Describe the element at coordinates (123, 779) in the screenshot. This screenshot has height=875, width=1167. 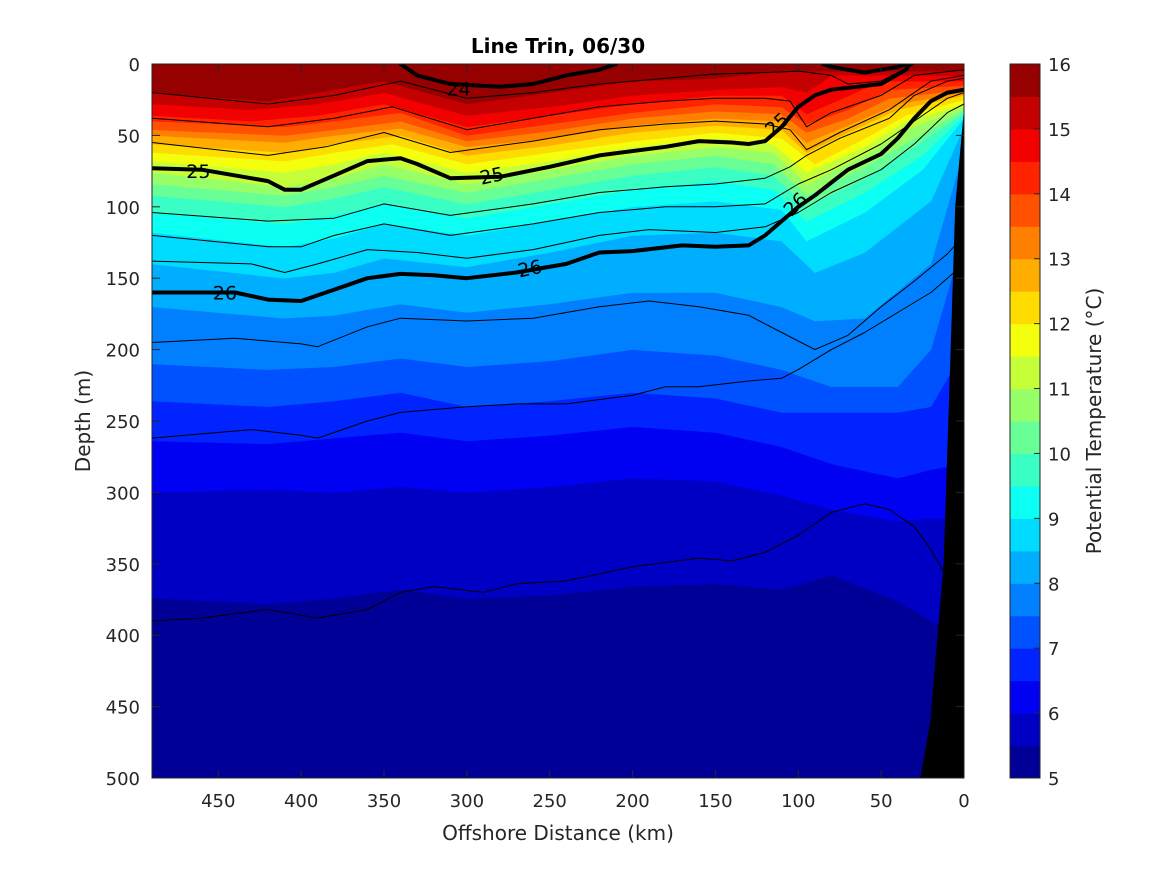
I see `y-tick-label: 500` at that location.